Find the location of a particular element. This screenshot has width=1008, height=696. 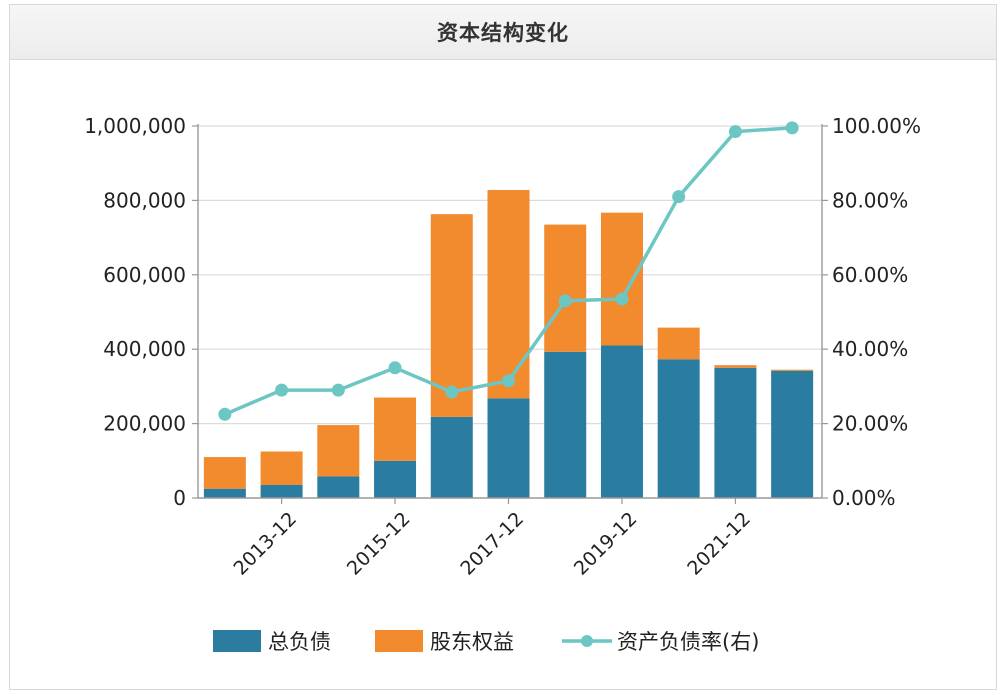

y-left-tick-label: 600,000 is located at coordinates (144, 275).